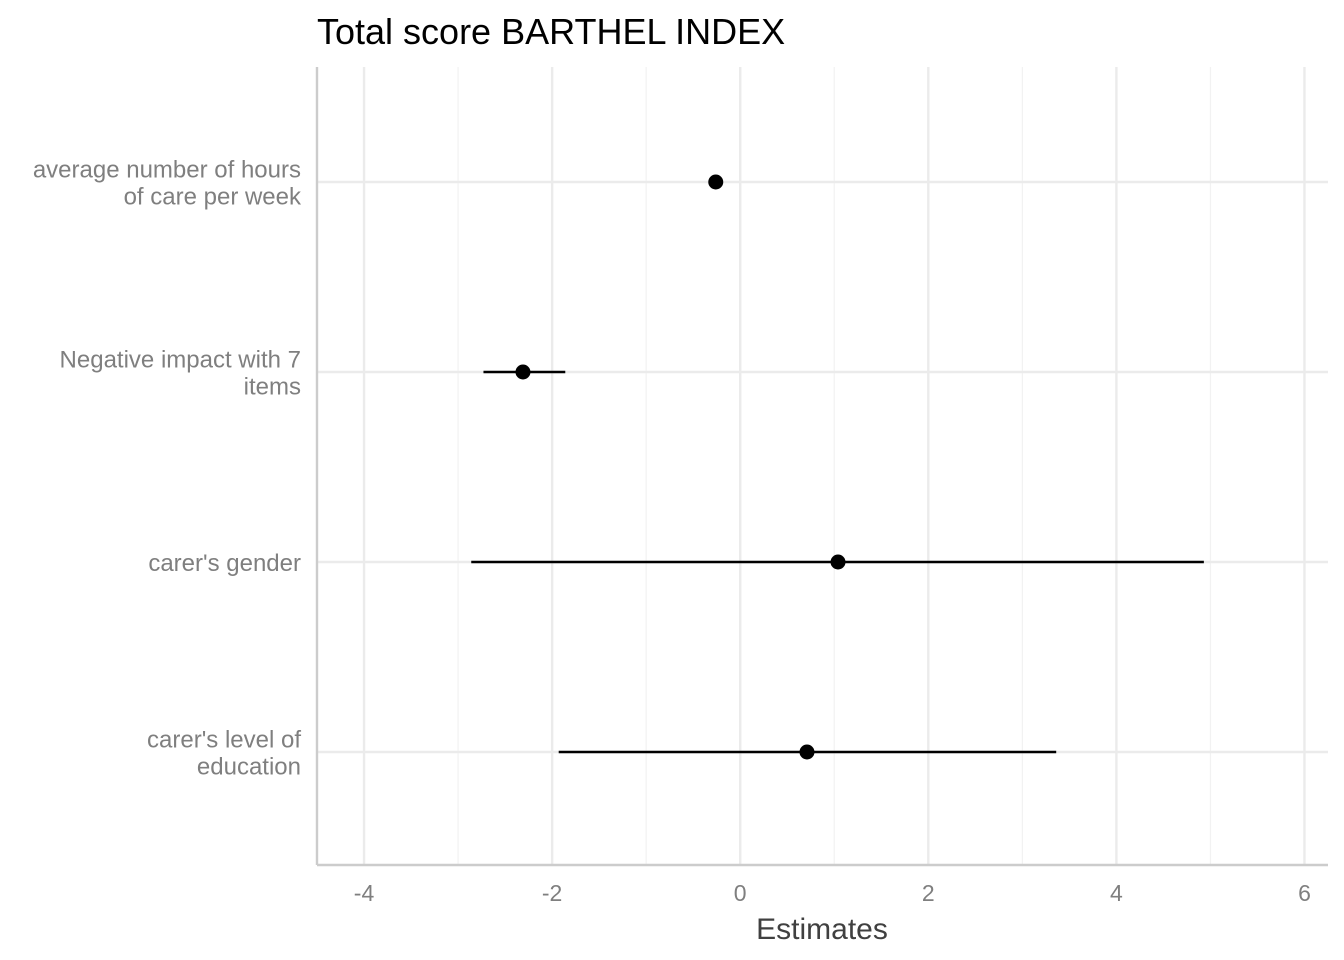  I want to click on x-tick-label: -2, so click(552, 893).